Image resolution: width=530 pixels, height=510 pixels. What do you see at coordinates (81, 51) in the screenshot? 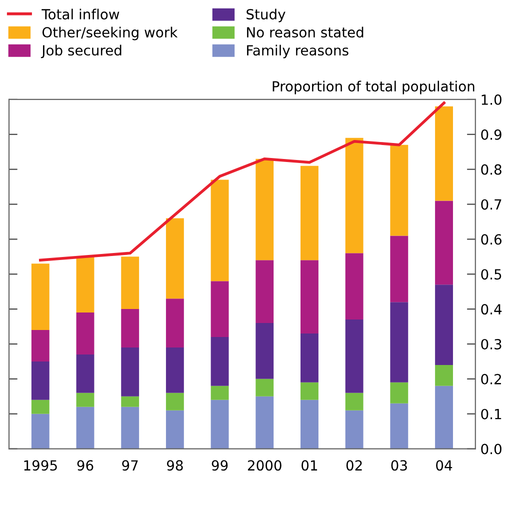
I see `legend-label: Job secured` at bounding box center [81, 51].